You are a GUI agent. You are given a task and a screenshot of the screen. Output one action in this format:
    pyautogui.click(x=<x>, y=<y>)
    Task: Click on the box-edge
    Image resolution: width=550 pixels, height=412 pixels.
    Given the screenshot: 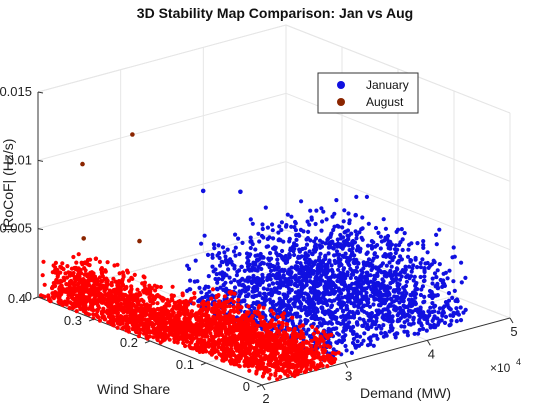 What is the action you would take?
    pyautogui.click(x=162, y=58)
    